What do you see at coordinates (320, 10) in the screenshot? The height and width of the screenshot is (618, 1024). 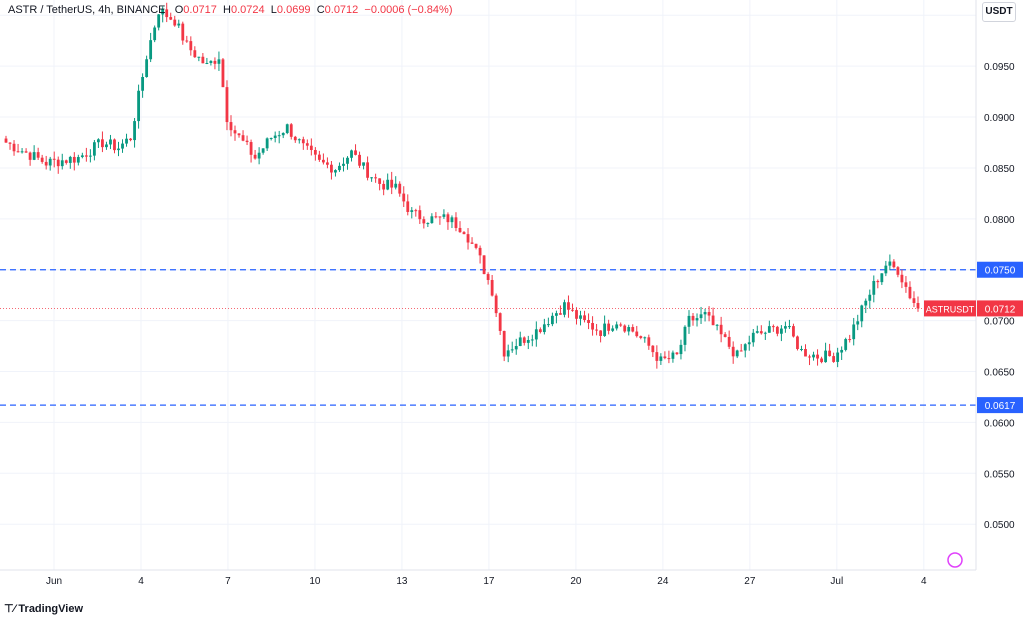 I see `close-label: C` at bounding box center [320, 10].